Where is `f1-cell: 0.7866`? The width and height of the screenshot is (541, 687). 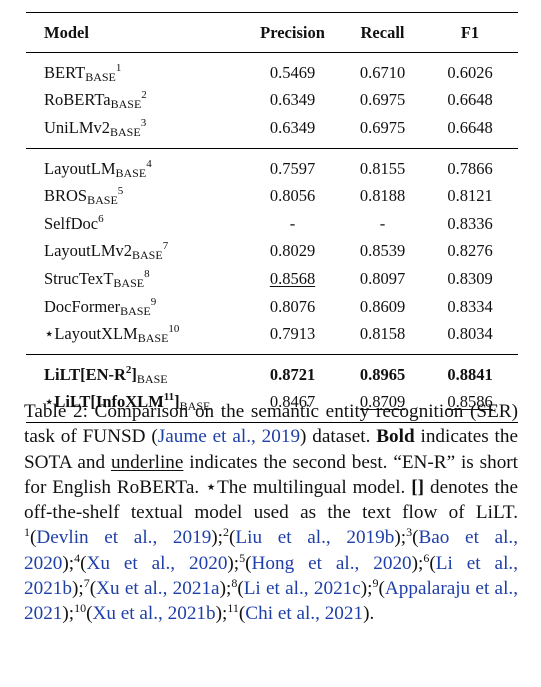
f1-cell: 0.7866 is located at coordinates (470, 165).